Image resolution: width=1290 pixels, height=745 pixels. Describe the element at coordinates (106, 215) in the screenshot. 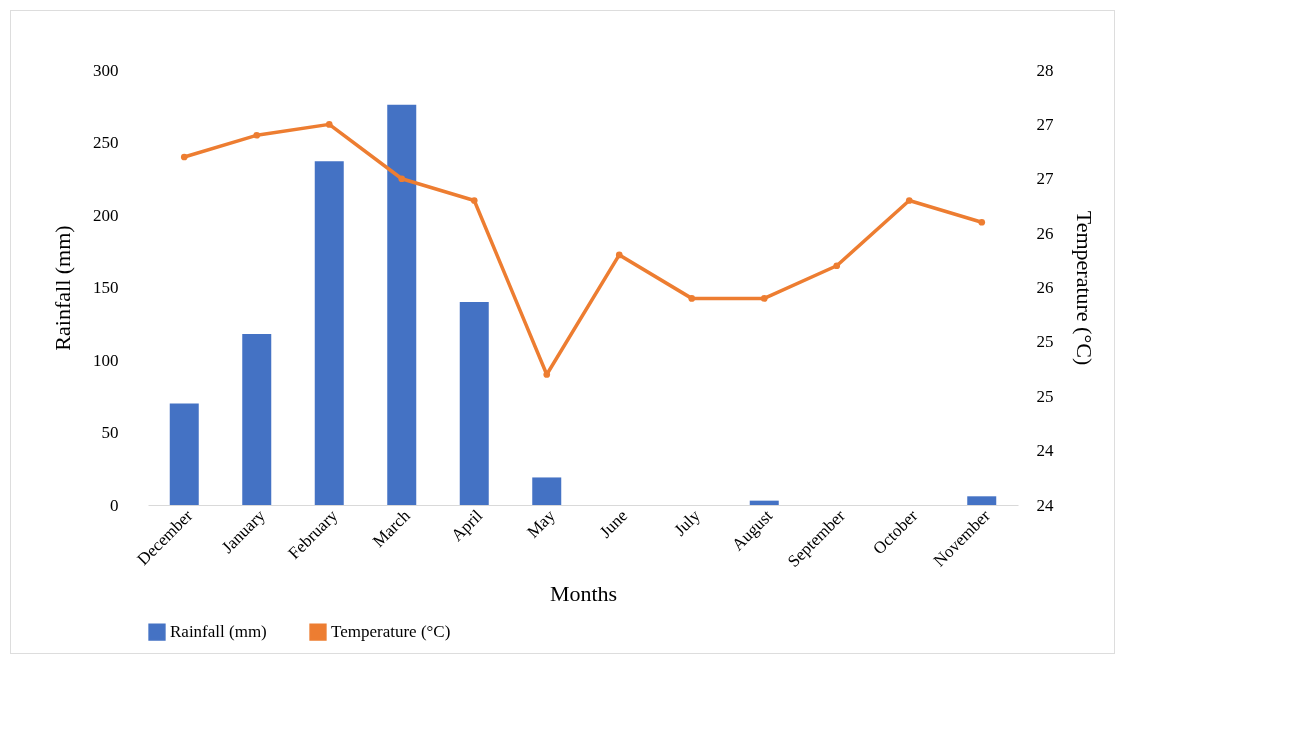

I see `y-tick-label: 200` at that location.